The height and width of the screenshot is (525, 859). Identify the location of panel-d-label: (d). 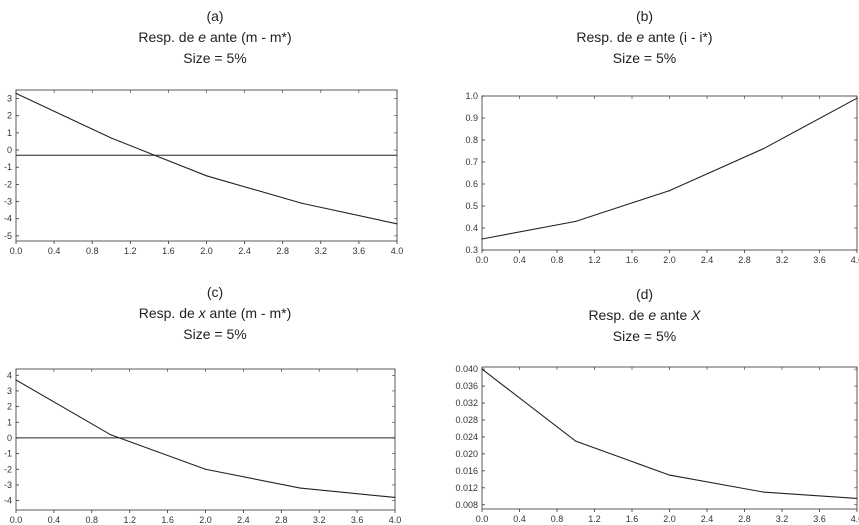
(644, 294).